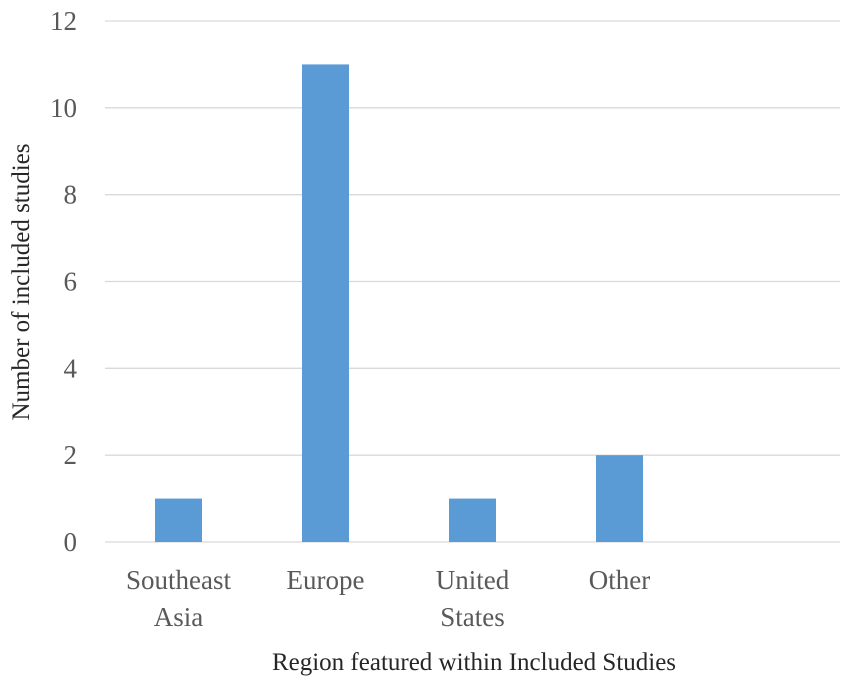 Image resolution: width=851 pixels, height=688 pixels. I want to click on x-tick-label: Southeast Asia, so click(178, 598).